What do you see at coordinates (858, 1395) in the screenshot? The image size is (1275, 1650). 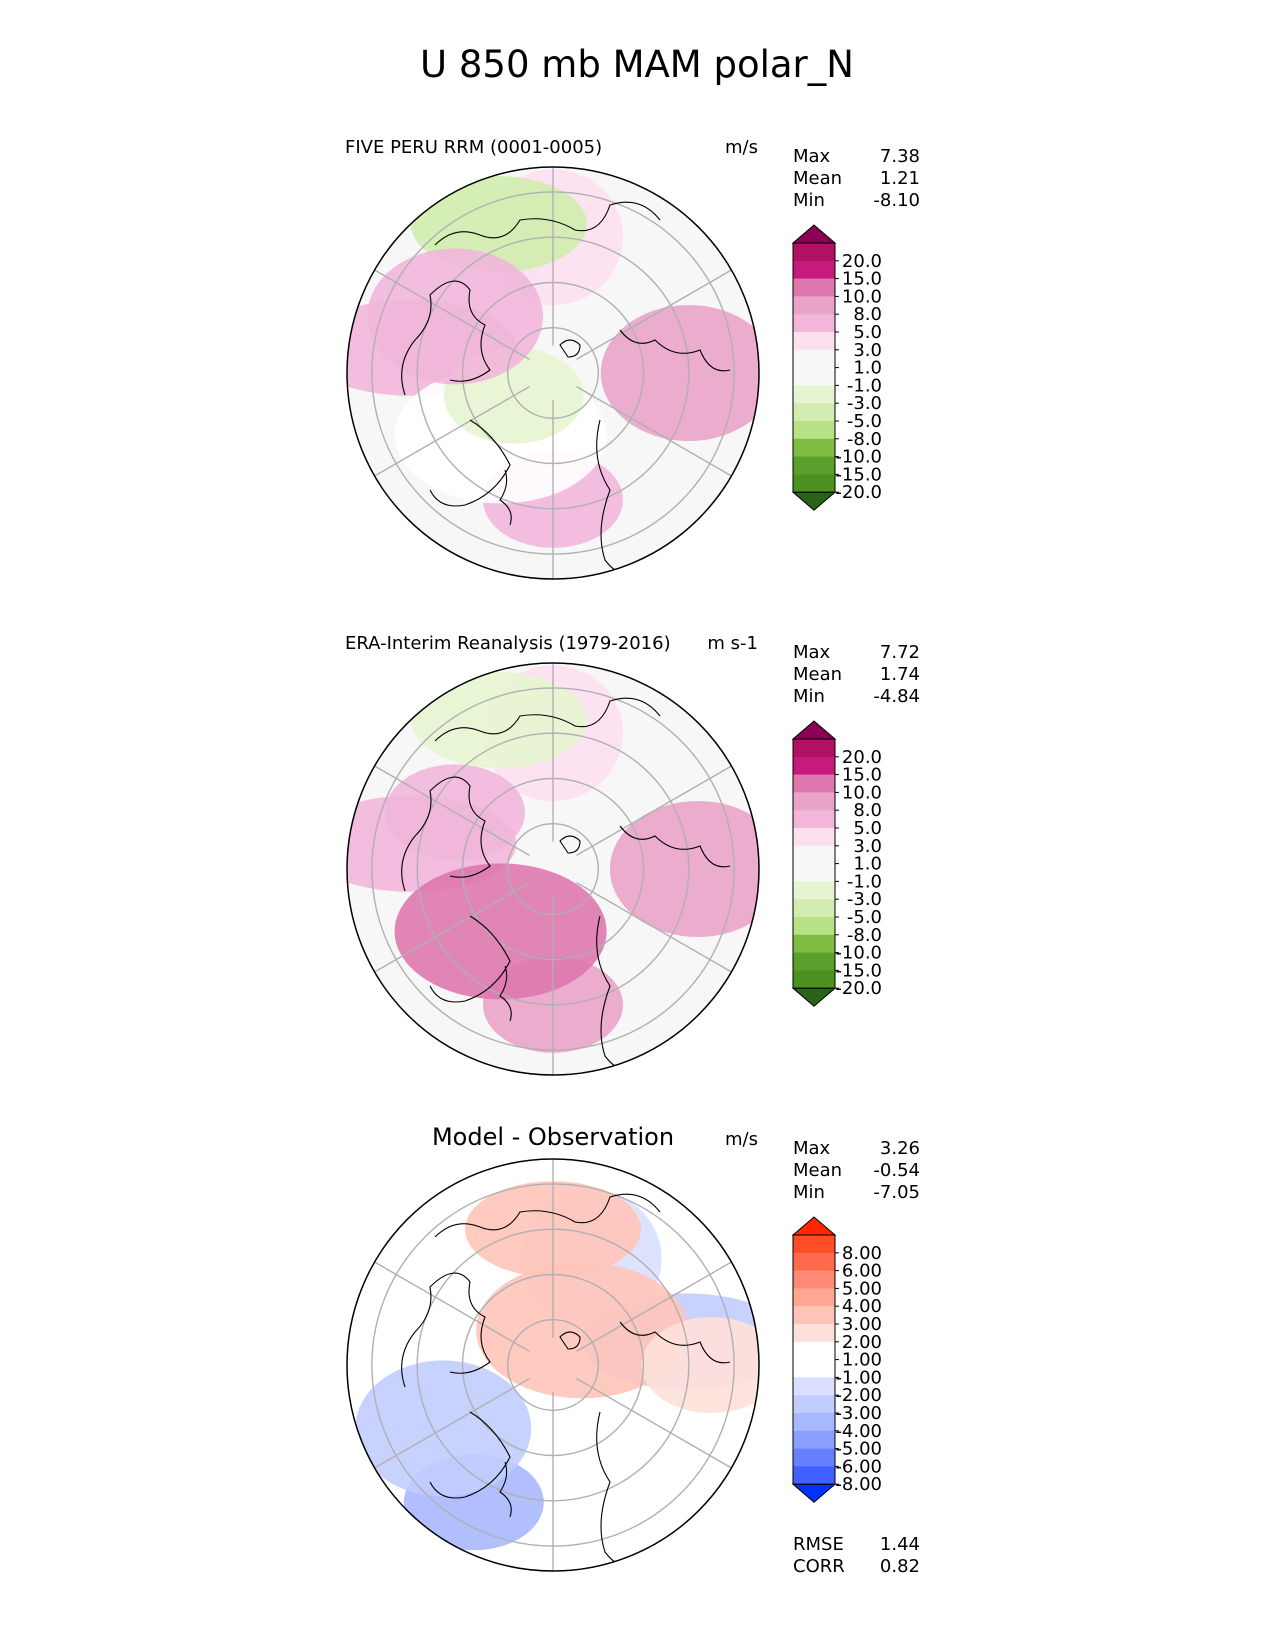 I see `colorbar-tick-label: -2.00` at bounding box center [858, 1395].